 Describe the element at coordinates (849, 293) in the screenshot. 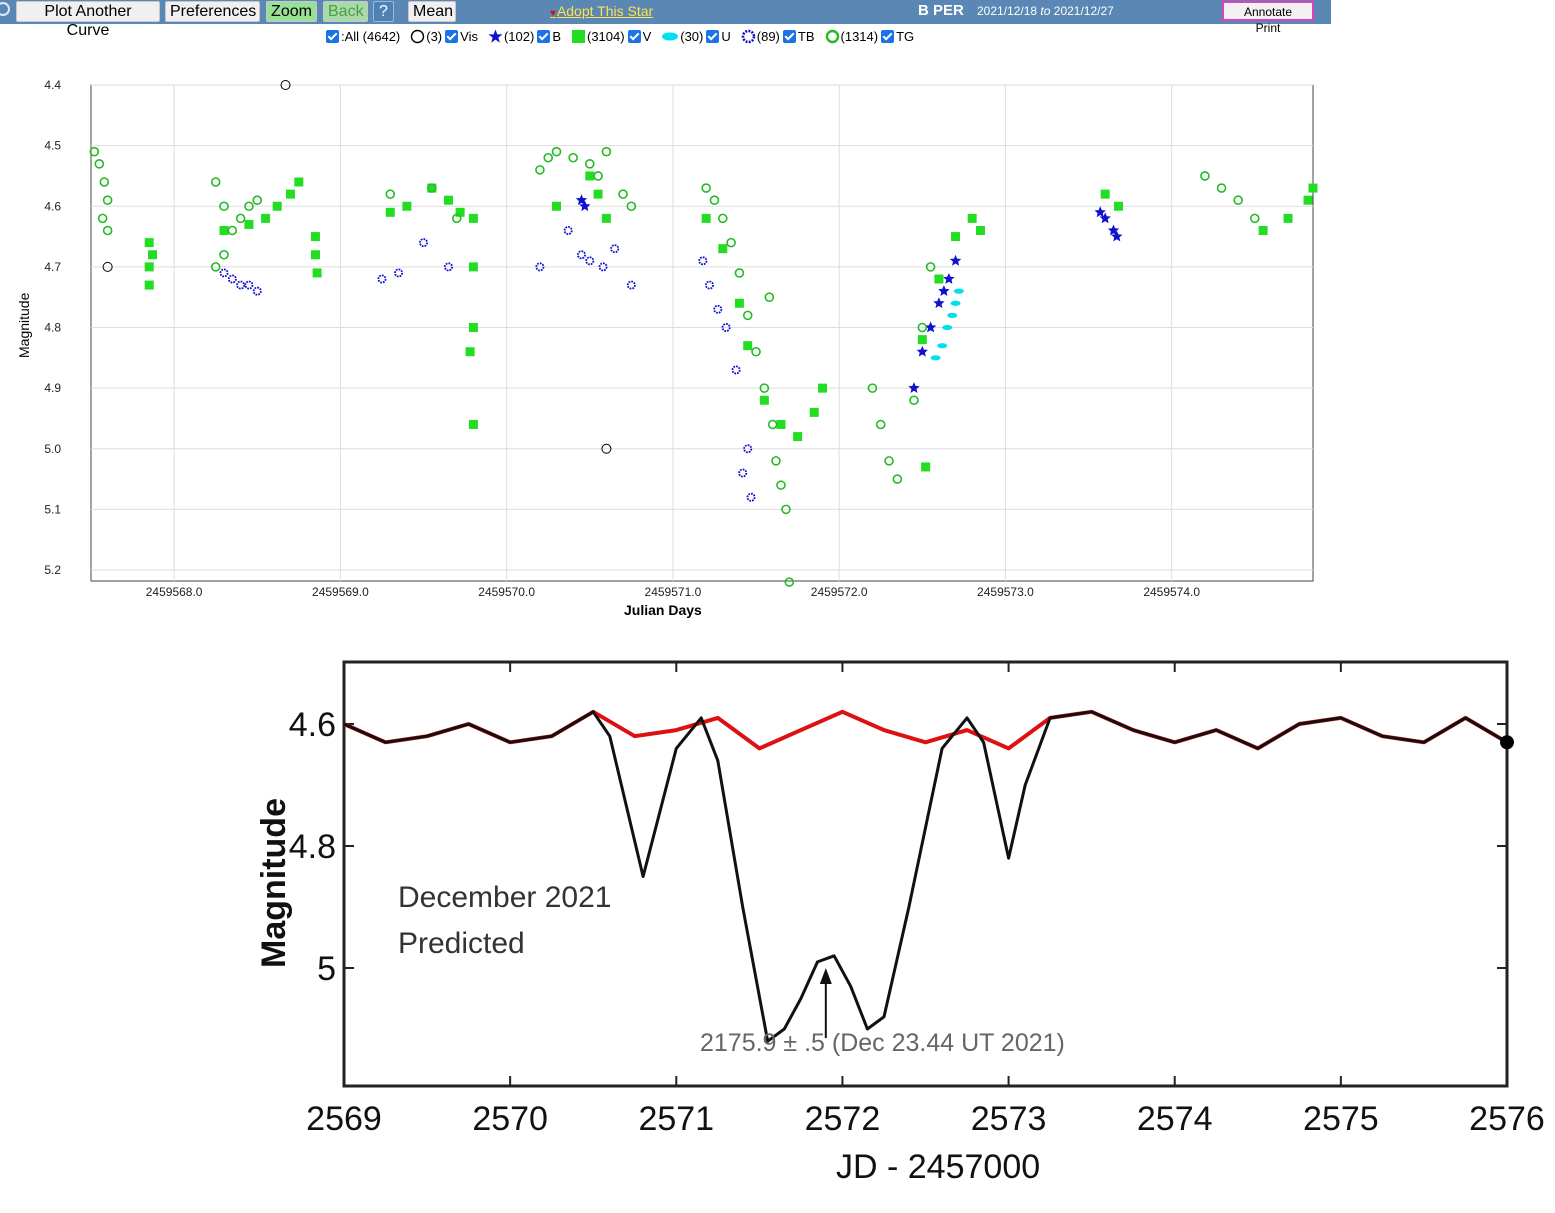

I see `series-b` at that location.